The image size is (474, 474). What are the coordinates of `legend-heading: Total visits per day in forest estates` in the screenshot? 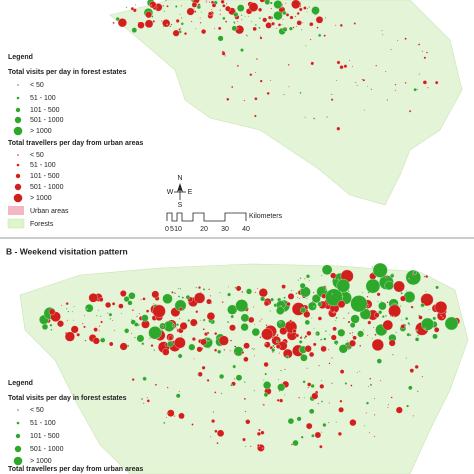 It's located at (67, 398).